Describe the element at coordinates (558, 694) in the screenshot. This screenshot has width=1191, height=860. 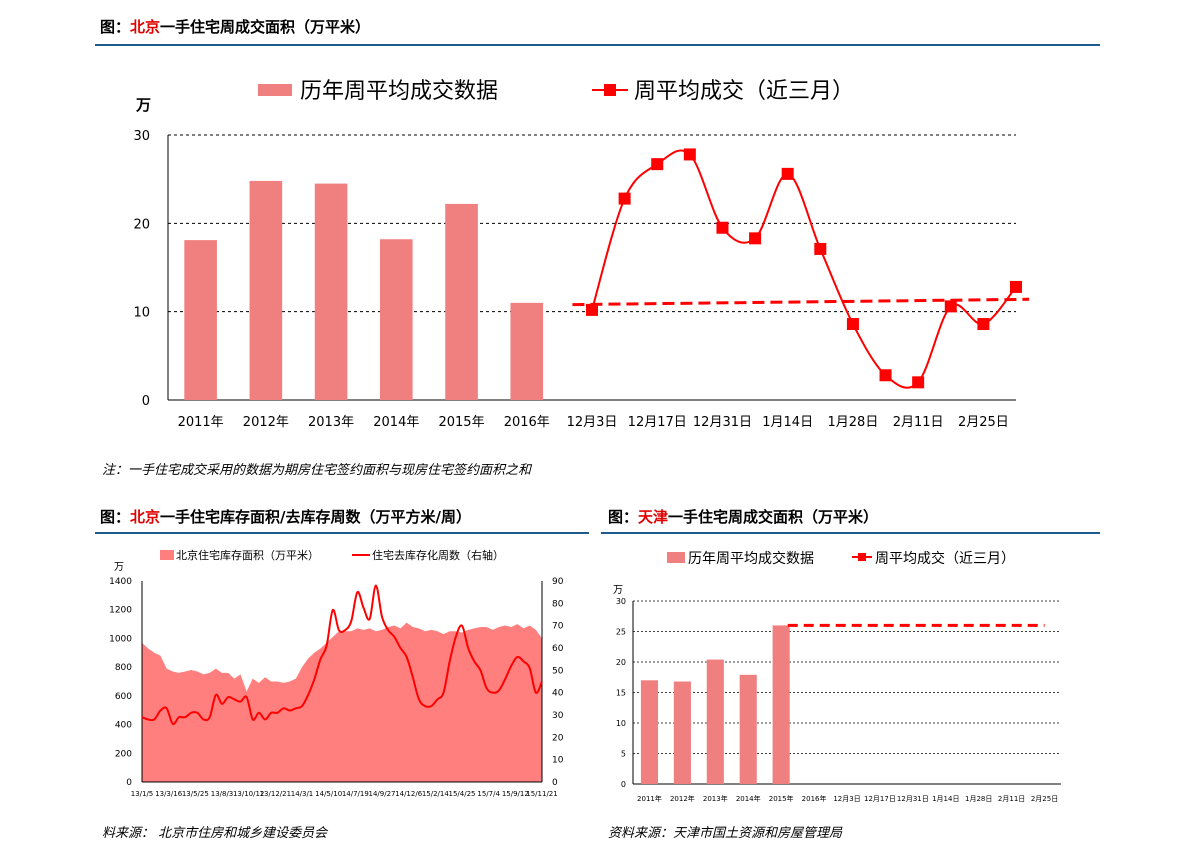
I see `y2-tick-label: 40` at that location.